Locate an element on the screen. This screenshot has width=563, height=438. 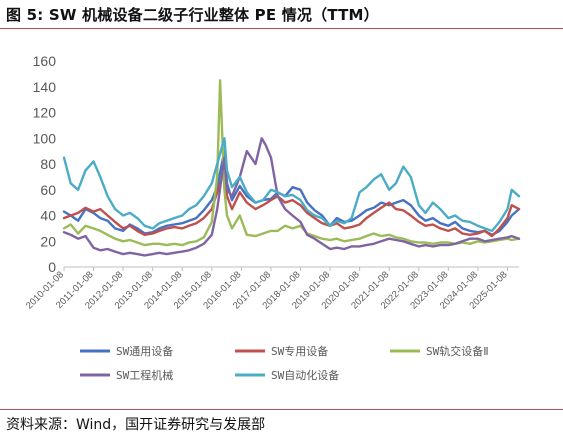
legend-label: SW专用设备 is located at coordinates (299, 351).